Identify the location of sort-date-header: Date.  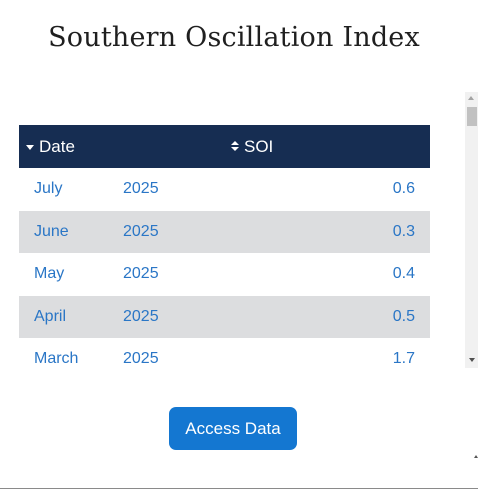
(50, 146).